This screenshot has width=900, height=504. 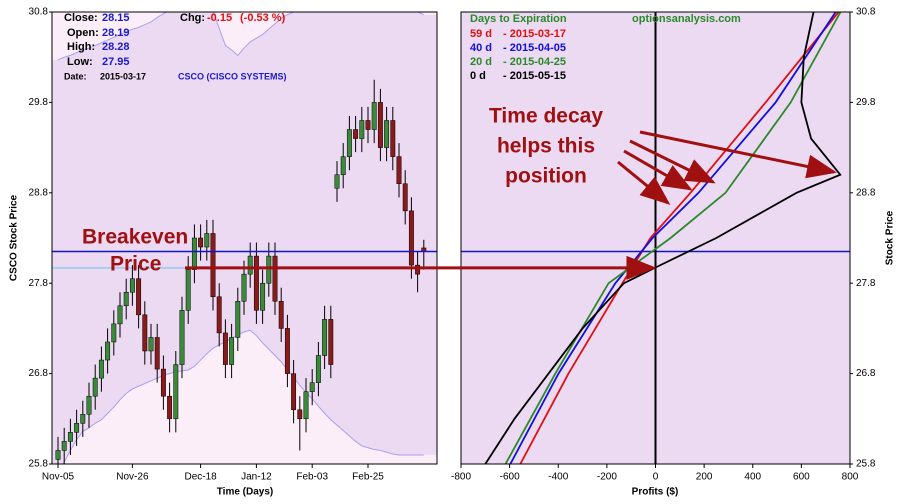 I want to click on legend-expiry: - 2015-05-15, so click(x=534, y=76).